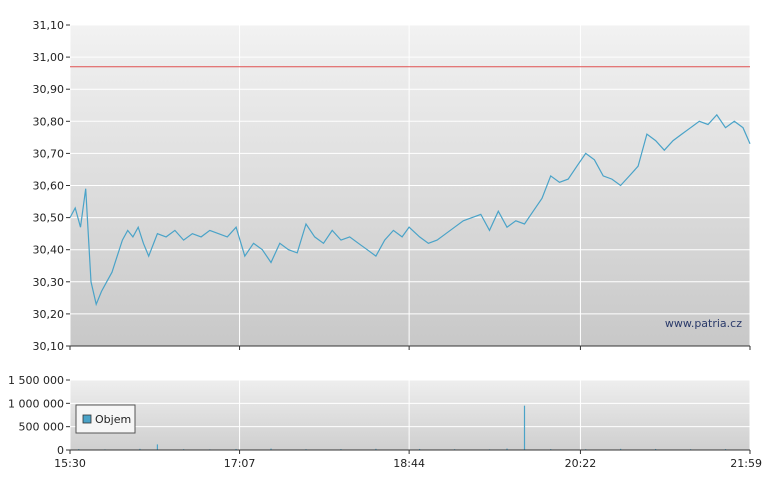 This screenshot has height=490, width=780. I want to click on x-tick-label: 17:07, so click(240, 463).